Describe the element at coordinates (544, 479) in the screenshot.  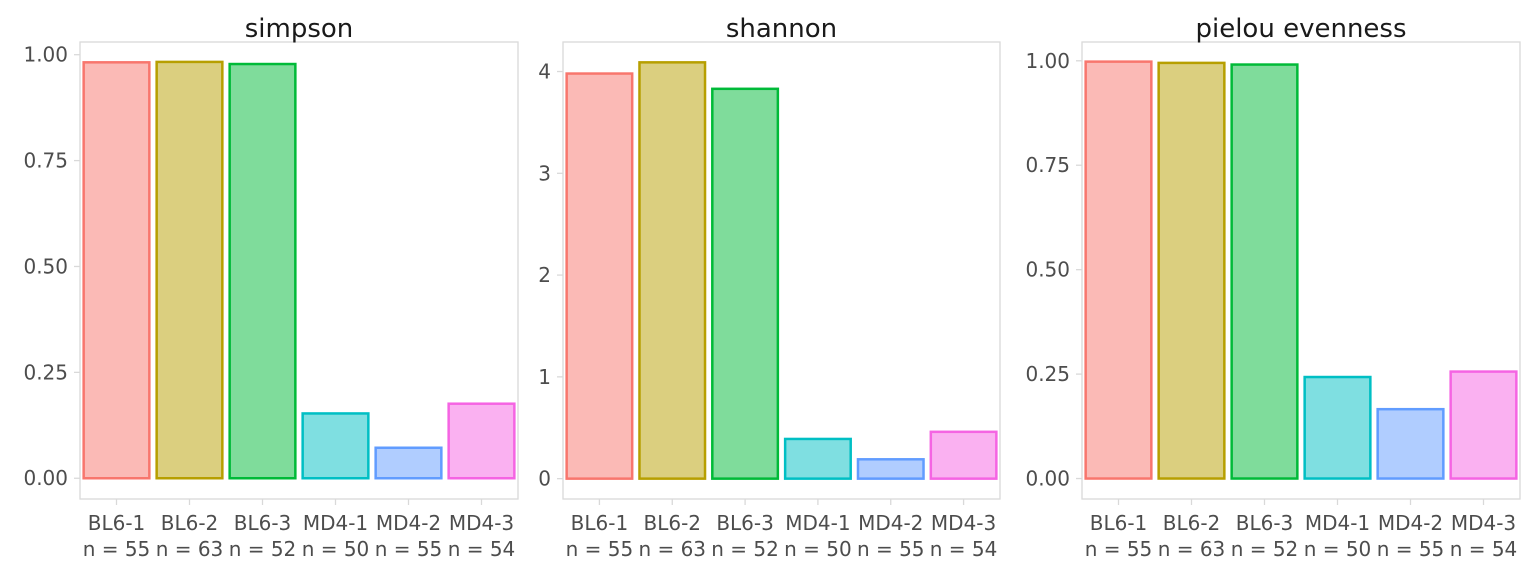
I see `y-tick-label: 0` at that location.